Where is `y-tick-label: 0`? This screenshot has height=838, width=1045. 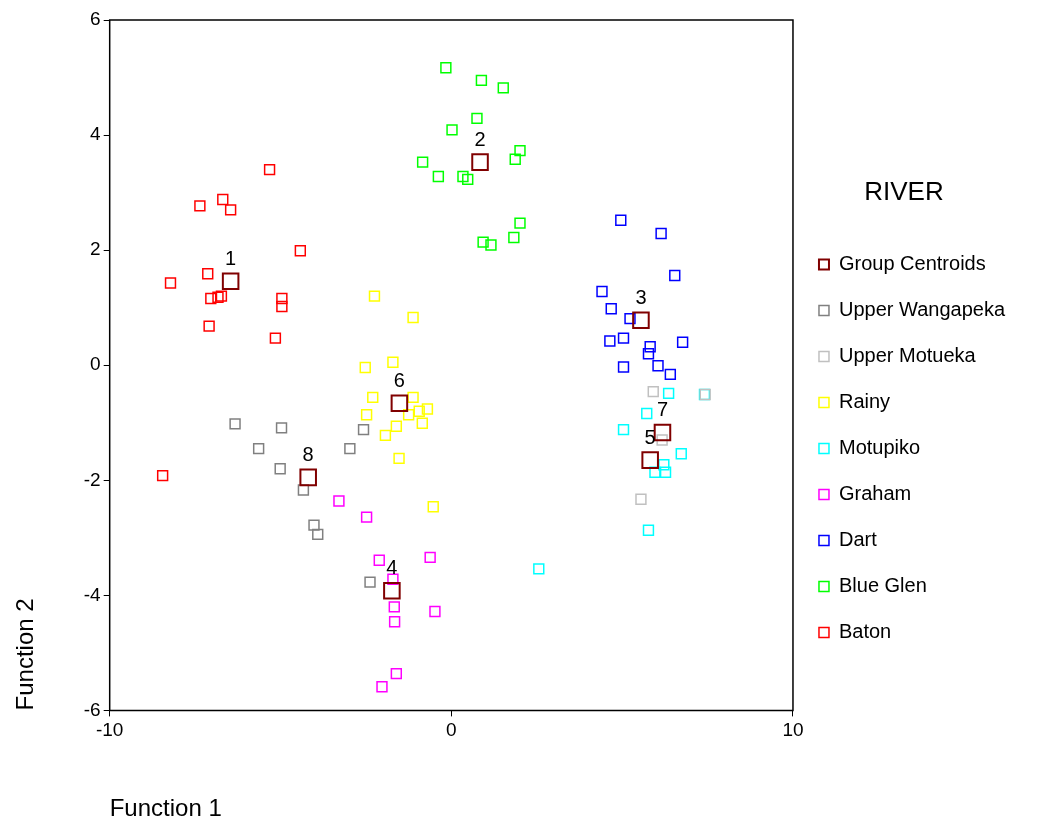 y-tick-label: 0 is located at coordinates (95, 364).